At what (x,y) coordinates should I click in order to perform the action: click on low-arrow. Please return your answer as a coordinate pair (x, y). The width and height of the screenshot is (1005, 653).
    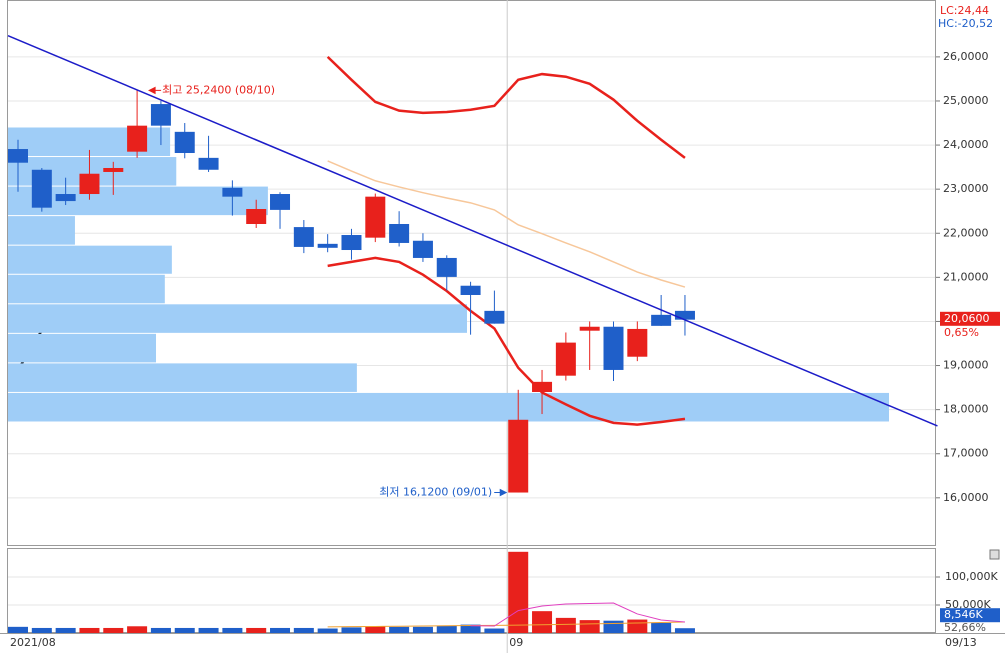
    Looking at the image, I should click on (501, 492).